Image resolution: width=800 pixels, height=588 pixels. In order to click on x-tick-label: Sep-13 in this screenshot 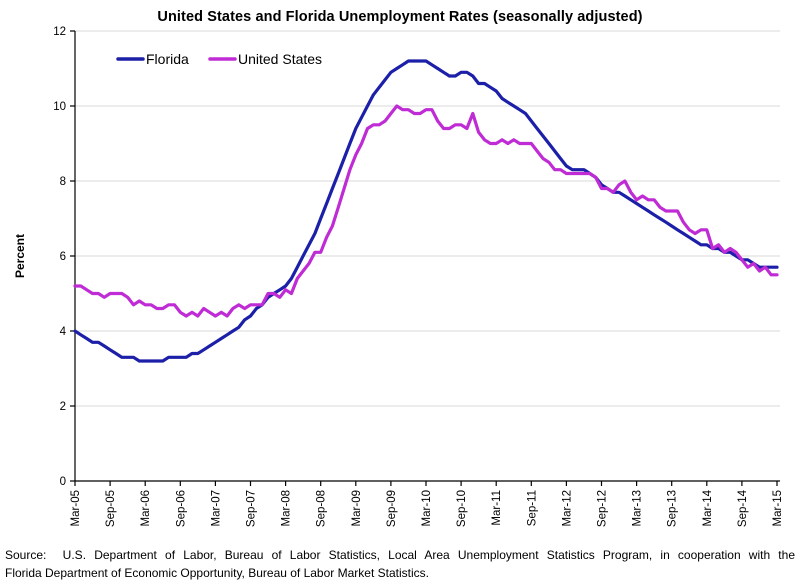, I will do `click(673, 508)`.